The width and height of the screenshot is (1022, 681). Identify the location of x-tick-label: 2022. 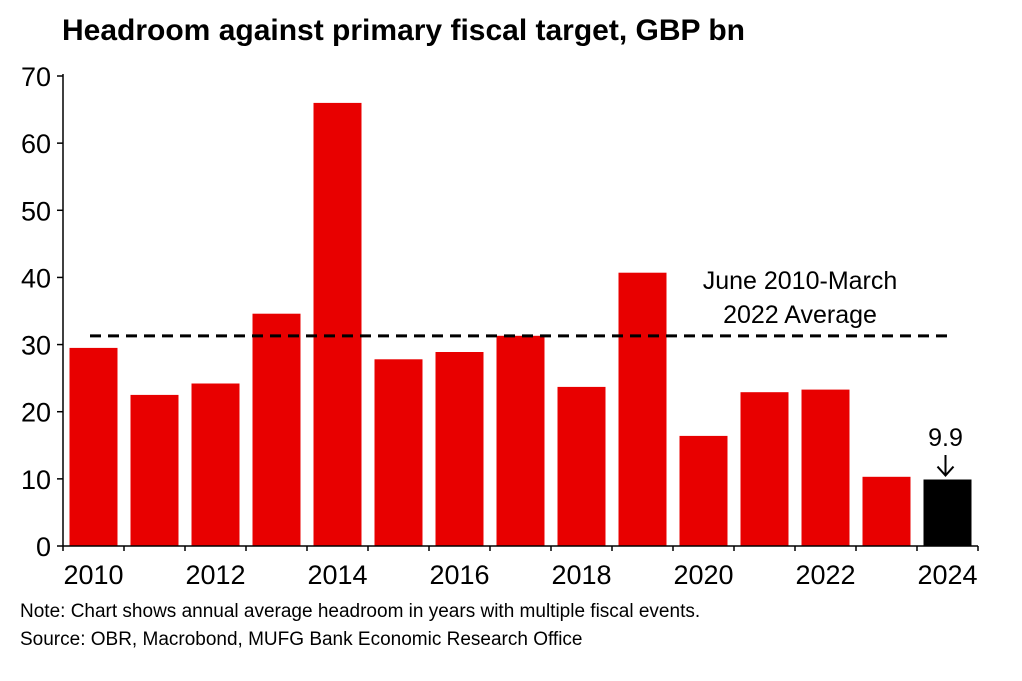
(825, 575).